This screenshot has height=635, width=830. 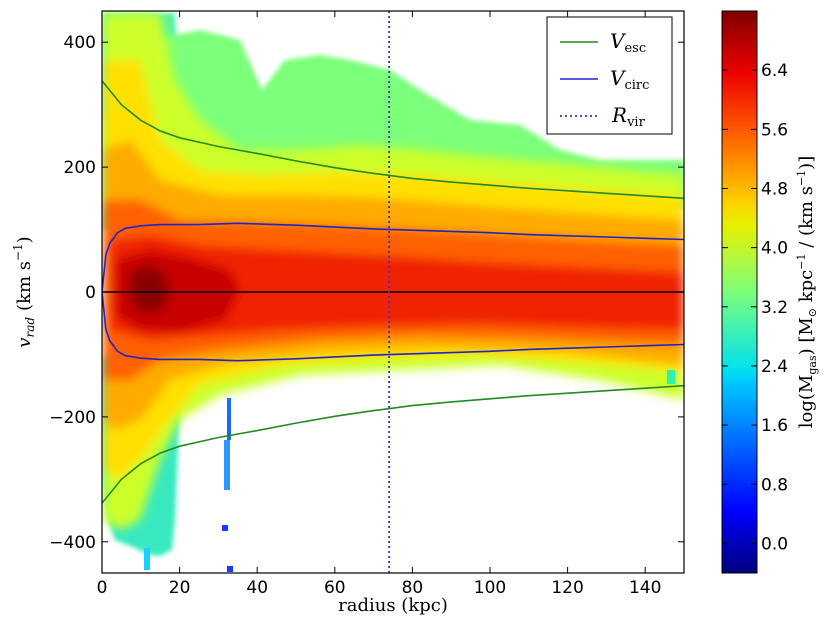 What do you see at coordinates (739, 292) in the screenshot?
I see `colorbar` at bounding box center [739, 292].